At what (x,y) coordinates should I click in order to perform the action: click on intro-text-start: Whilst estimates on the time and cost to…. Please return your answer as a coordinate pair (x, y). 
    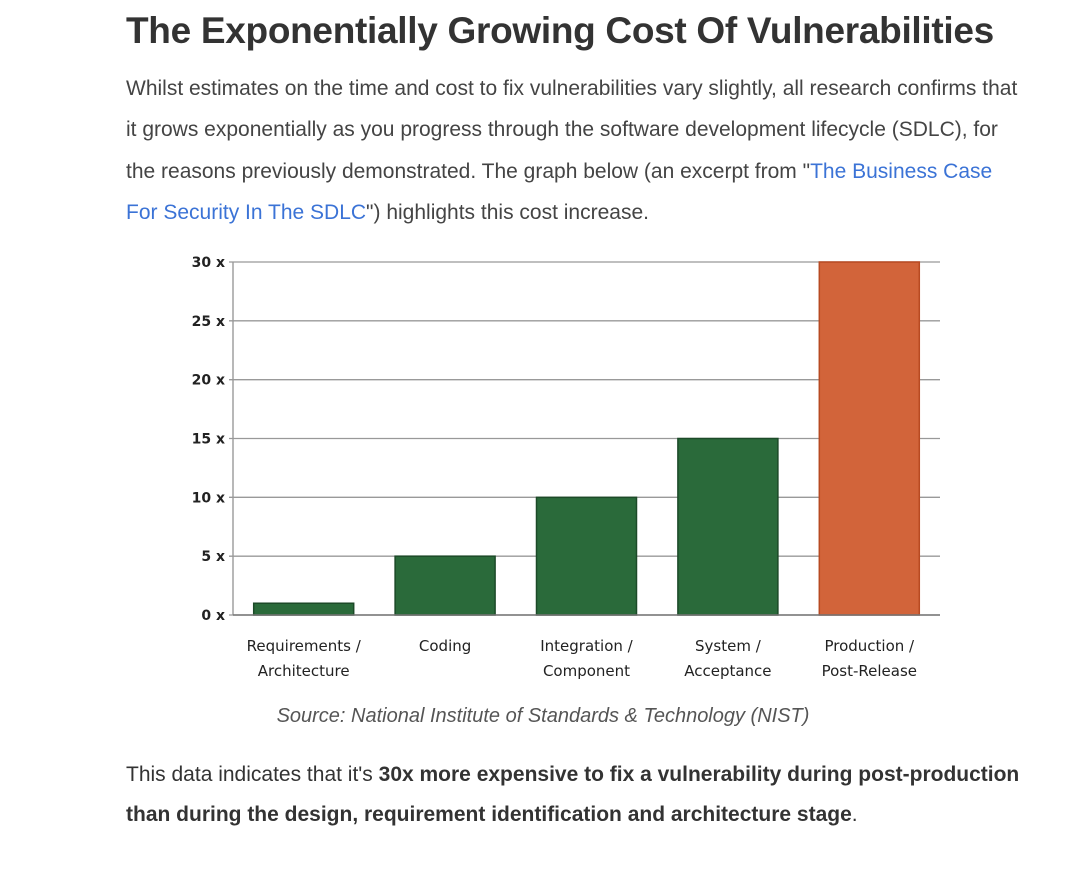
    Looking at the image, I should click on (572, 130).